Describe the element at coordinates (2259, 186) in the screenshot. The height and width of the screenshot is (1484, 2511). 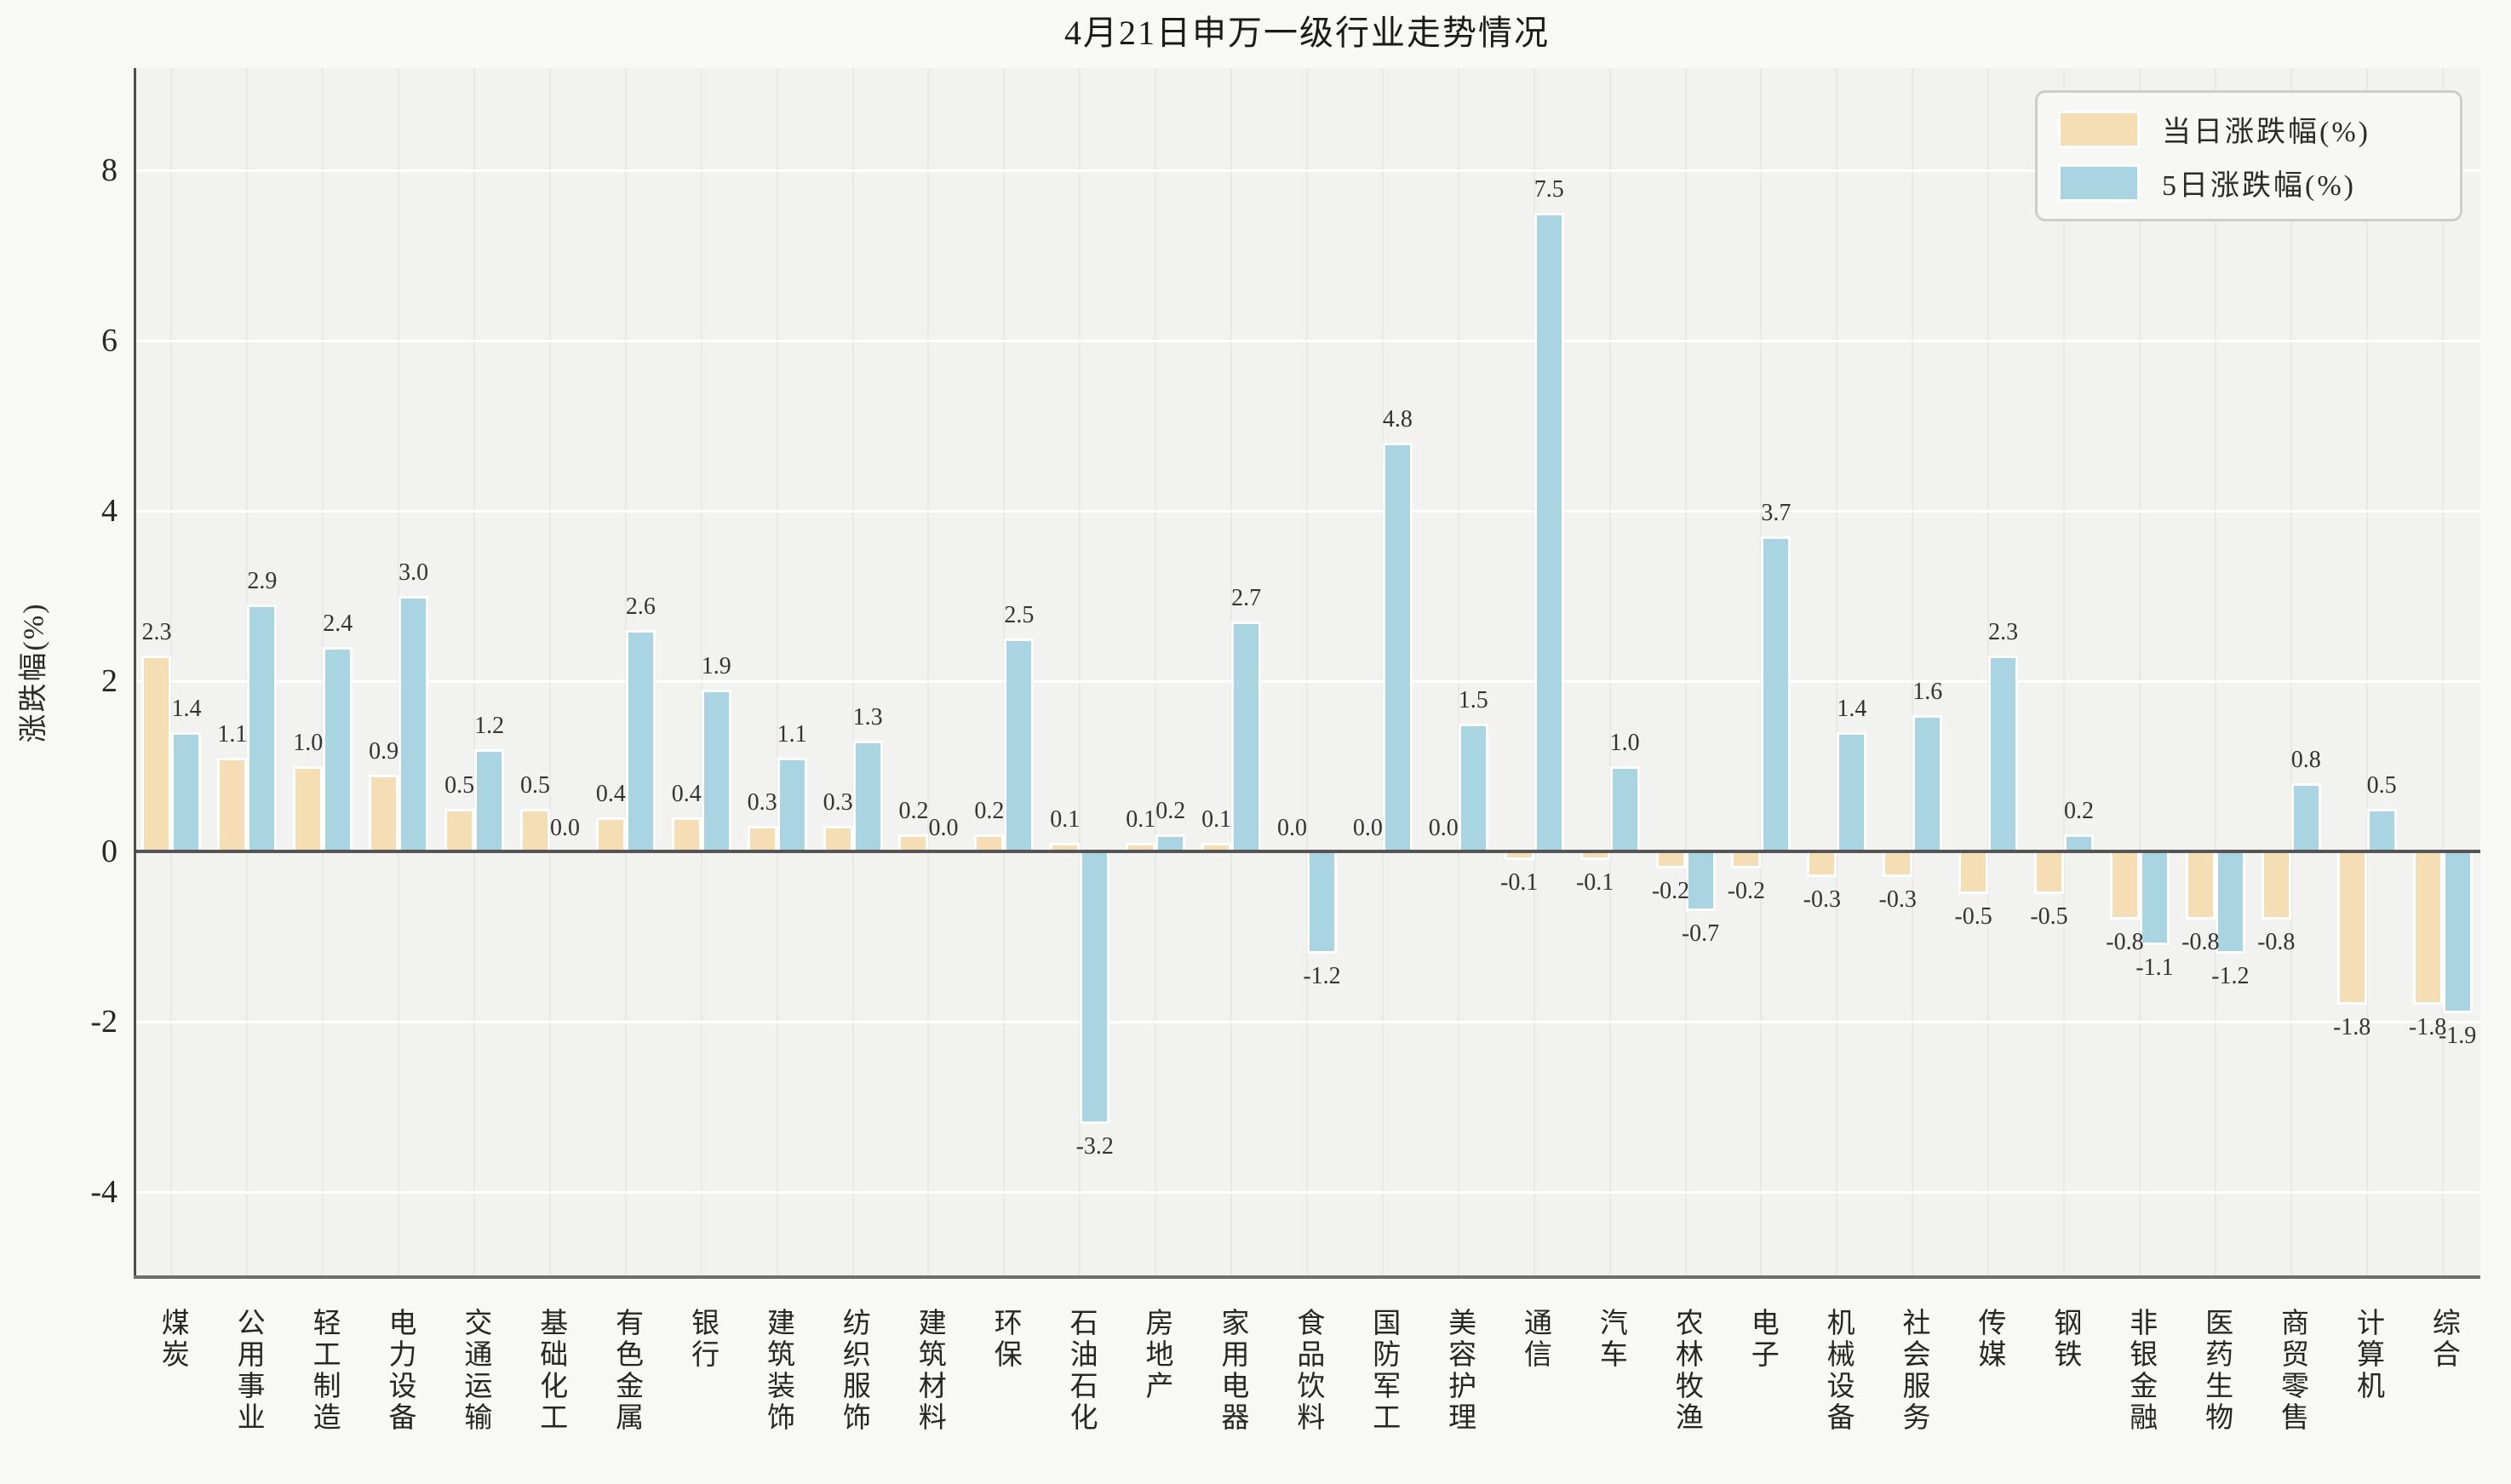
I see `legend-label-5day: 5日涨跌幅(%)` at that location.